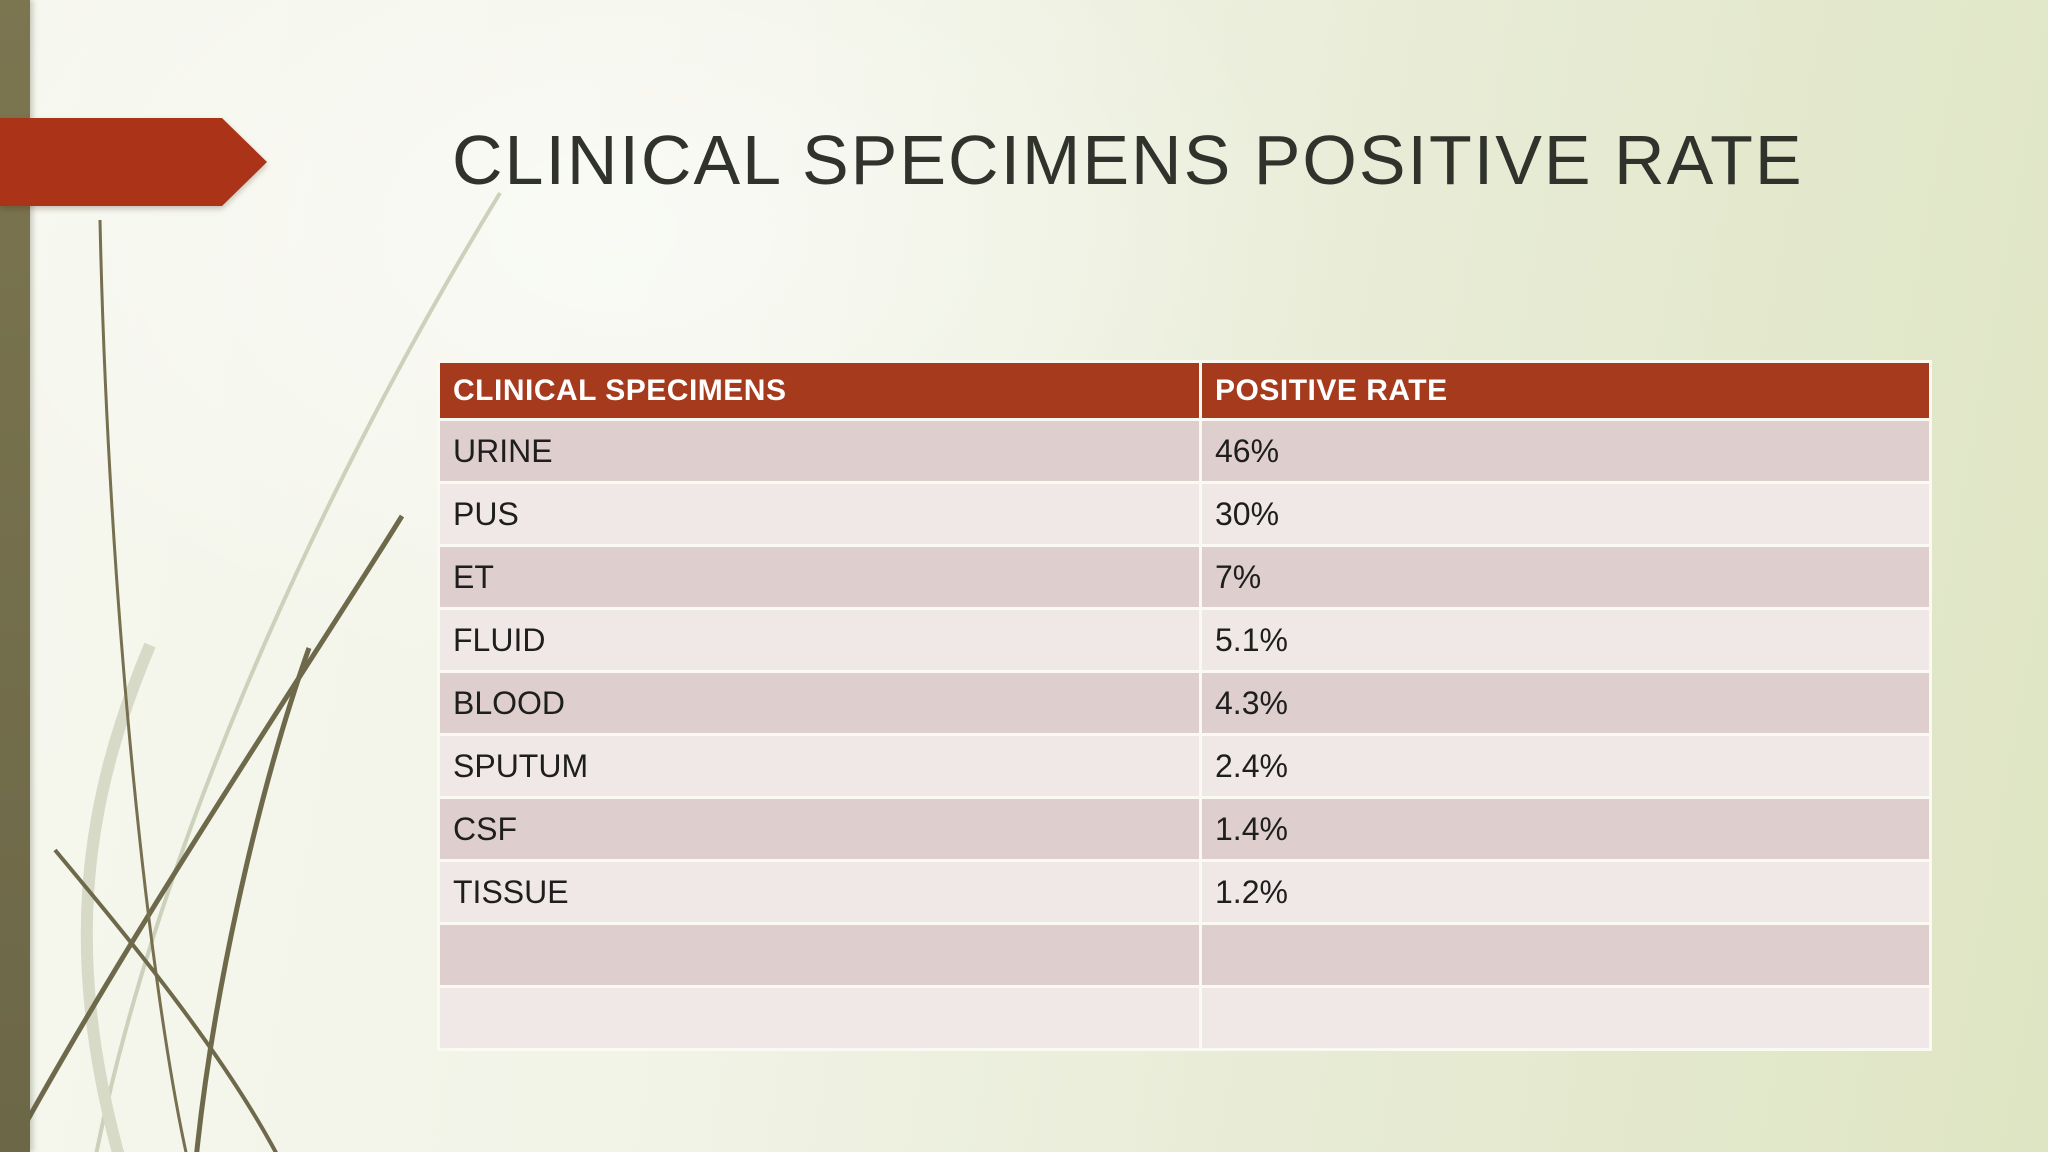 The height and width of the screenshot is (1152, 2048). Describe the element at coordinates (819, 640) in the screenshot. I see `specimen-cell: FLUID` at that location.